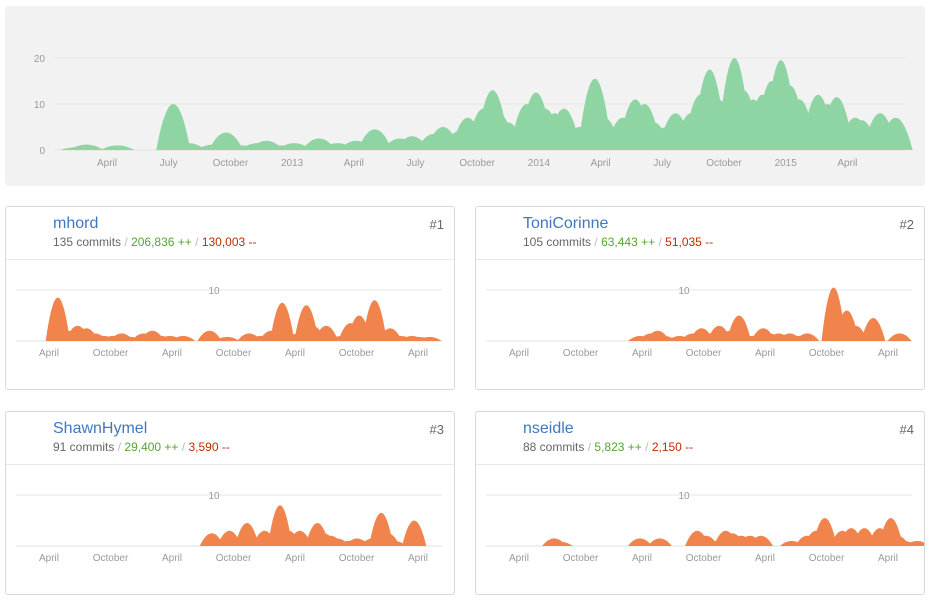 The height and width of the screenshot is (604, 932). I want to click on deletions-count: 51,035 --, so click(689, 242).